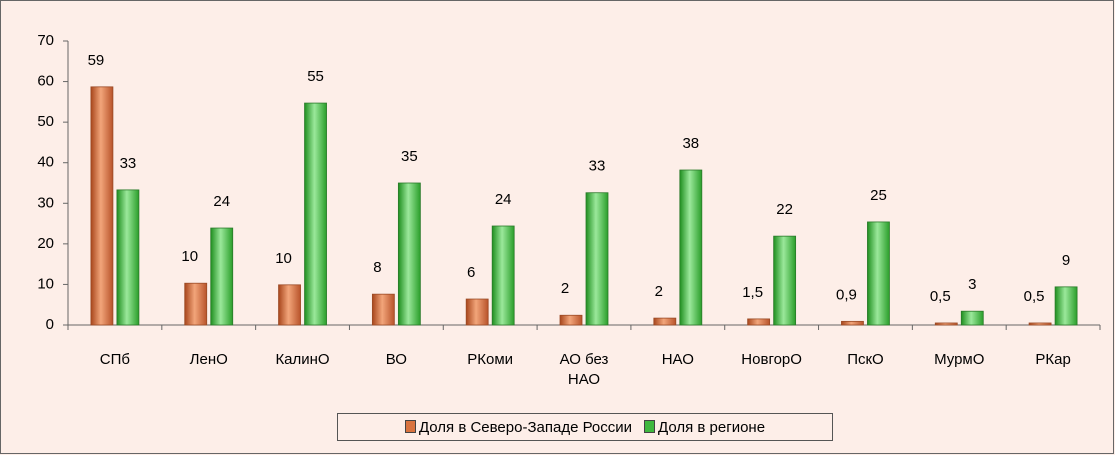  I want to click on x-tick-label: АО без НАО, so click(584, 369).